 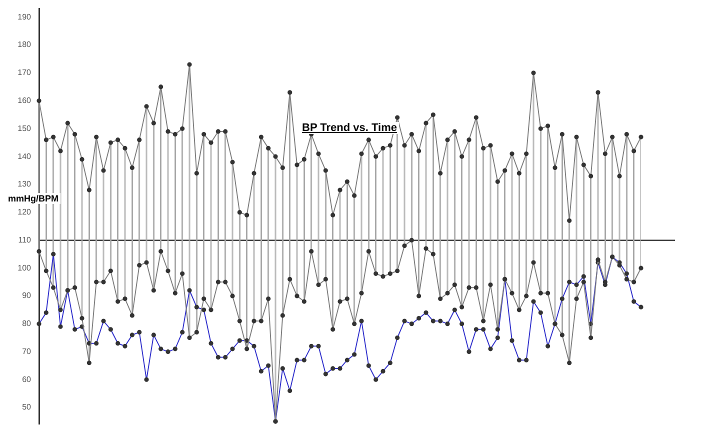 What do you see at coordinates (25, 73) in the screenshot?
I see `y-tick-label: 170` at bounding box center [25, 73].